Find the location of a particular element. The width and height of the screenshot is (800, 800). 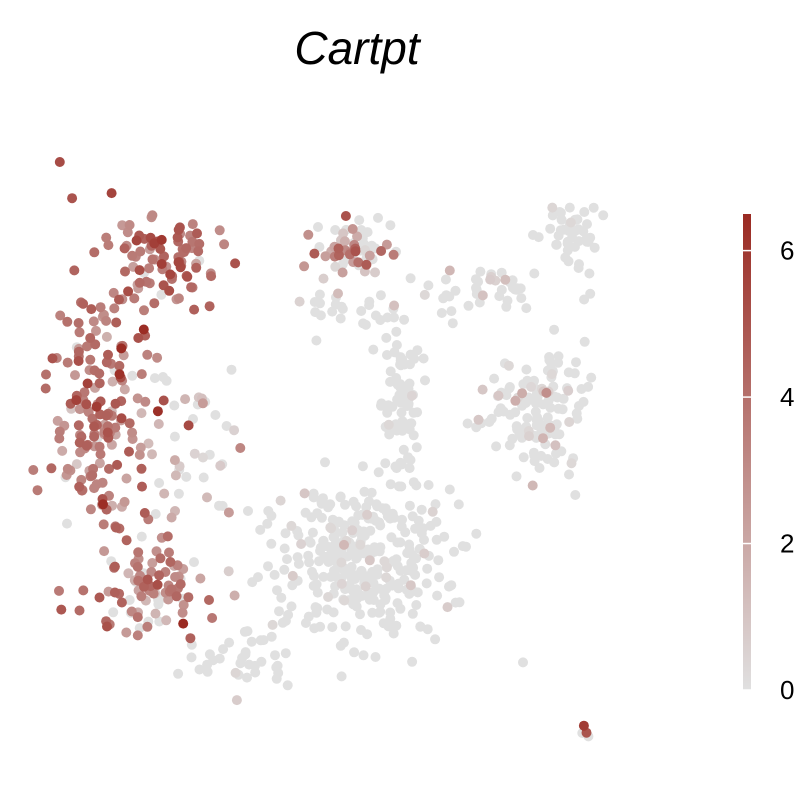

colorbar-gradient is located at coordinates (747, 452).